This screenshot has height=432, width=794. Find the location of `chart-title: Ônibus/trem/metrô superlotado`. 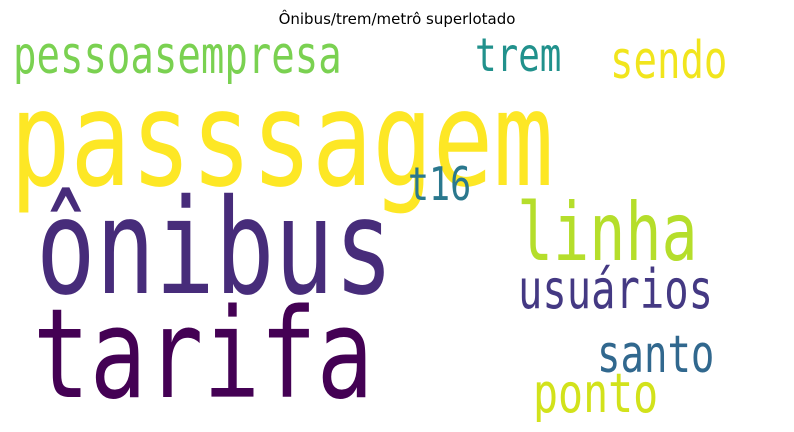

chart-title: Ônibus/trem/metrô superlotado is located at coordinates (397, 19).